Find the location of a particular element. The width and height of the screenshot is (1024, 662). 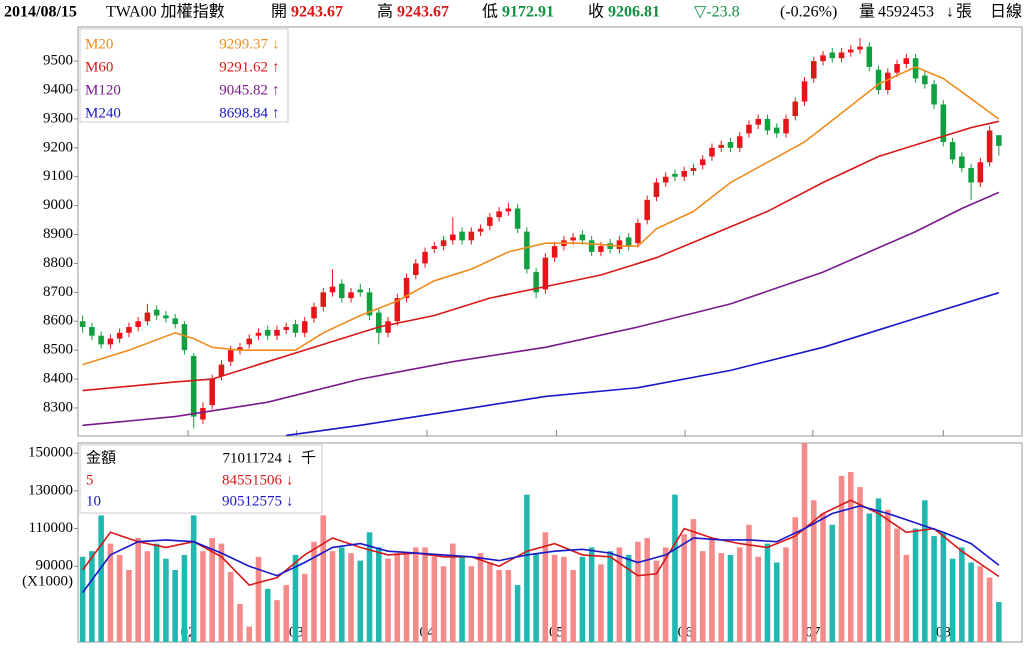

legend-value: 9045.82 is located at coordinates (243, 90).